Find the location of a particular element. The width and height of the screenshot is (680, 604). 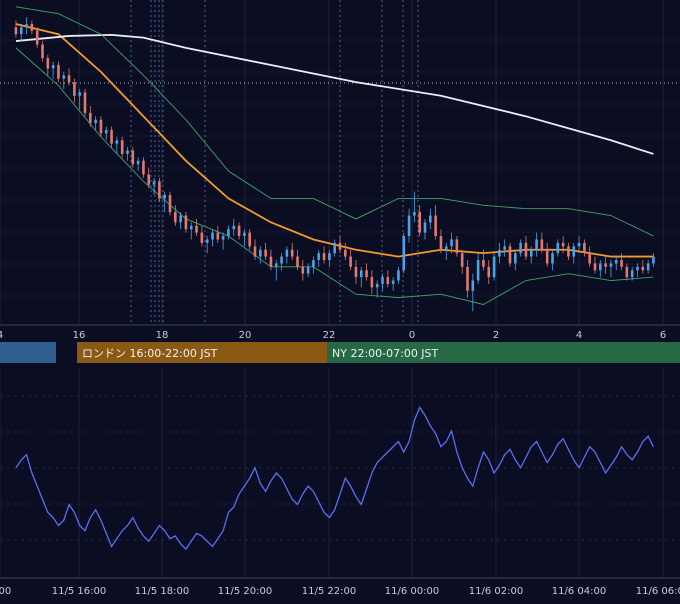

price-x-tick-label: 18 is located at coordinates (162, 335).